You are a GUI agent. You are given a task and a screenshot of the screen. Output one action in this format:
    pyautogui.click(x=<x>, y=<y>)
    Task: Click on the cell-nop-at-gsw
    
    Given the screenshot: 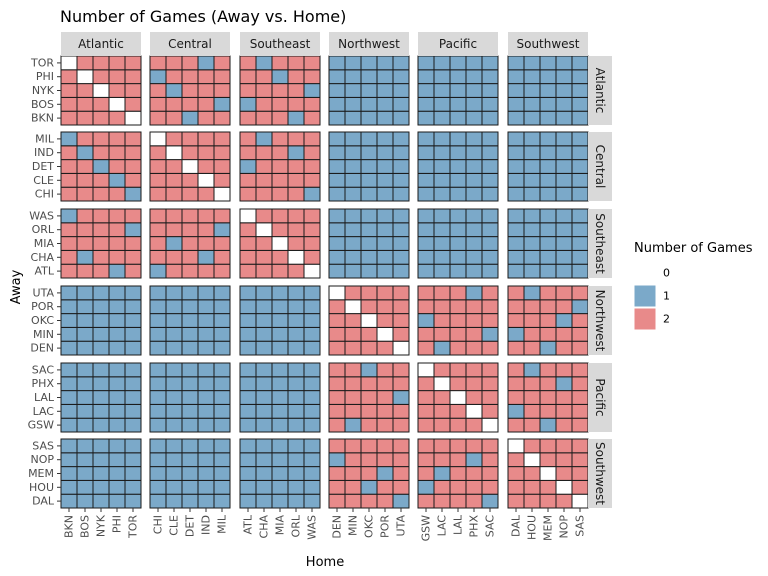 What is the action you would take?
    pyautogui.click(x=426, y=460)
    